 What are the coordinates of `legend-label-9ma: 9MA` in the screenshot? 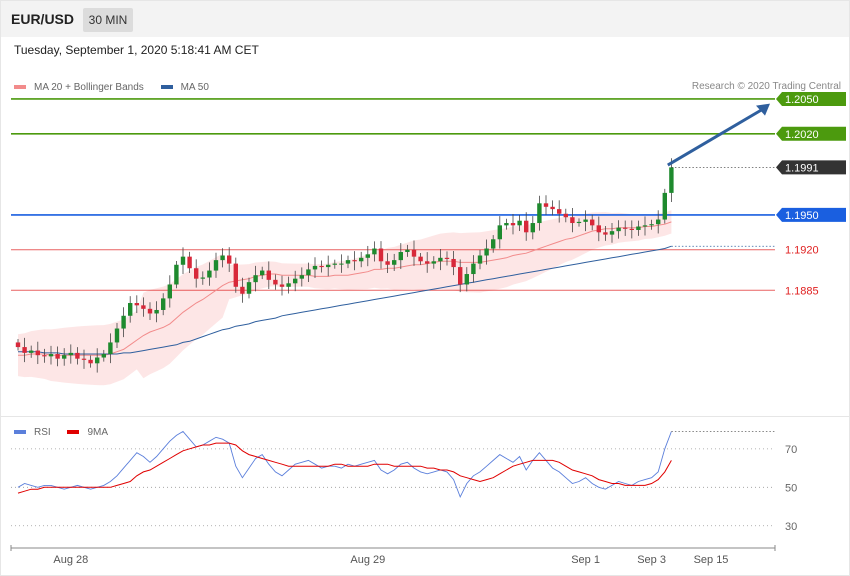 It's located at (98, 432).